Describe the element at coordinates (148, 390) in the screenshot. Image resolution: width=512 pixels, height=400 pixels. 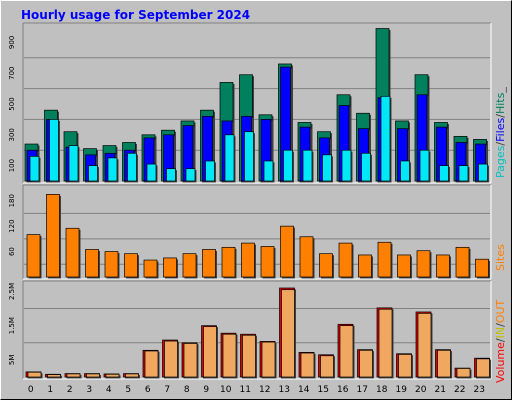
I see `x-tick-label: 6` at that location.